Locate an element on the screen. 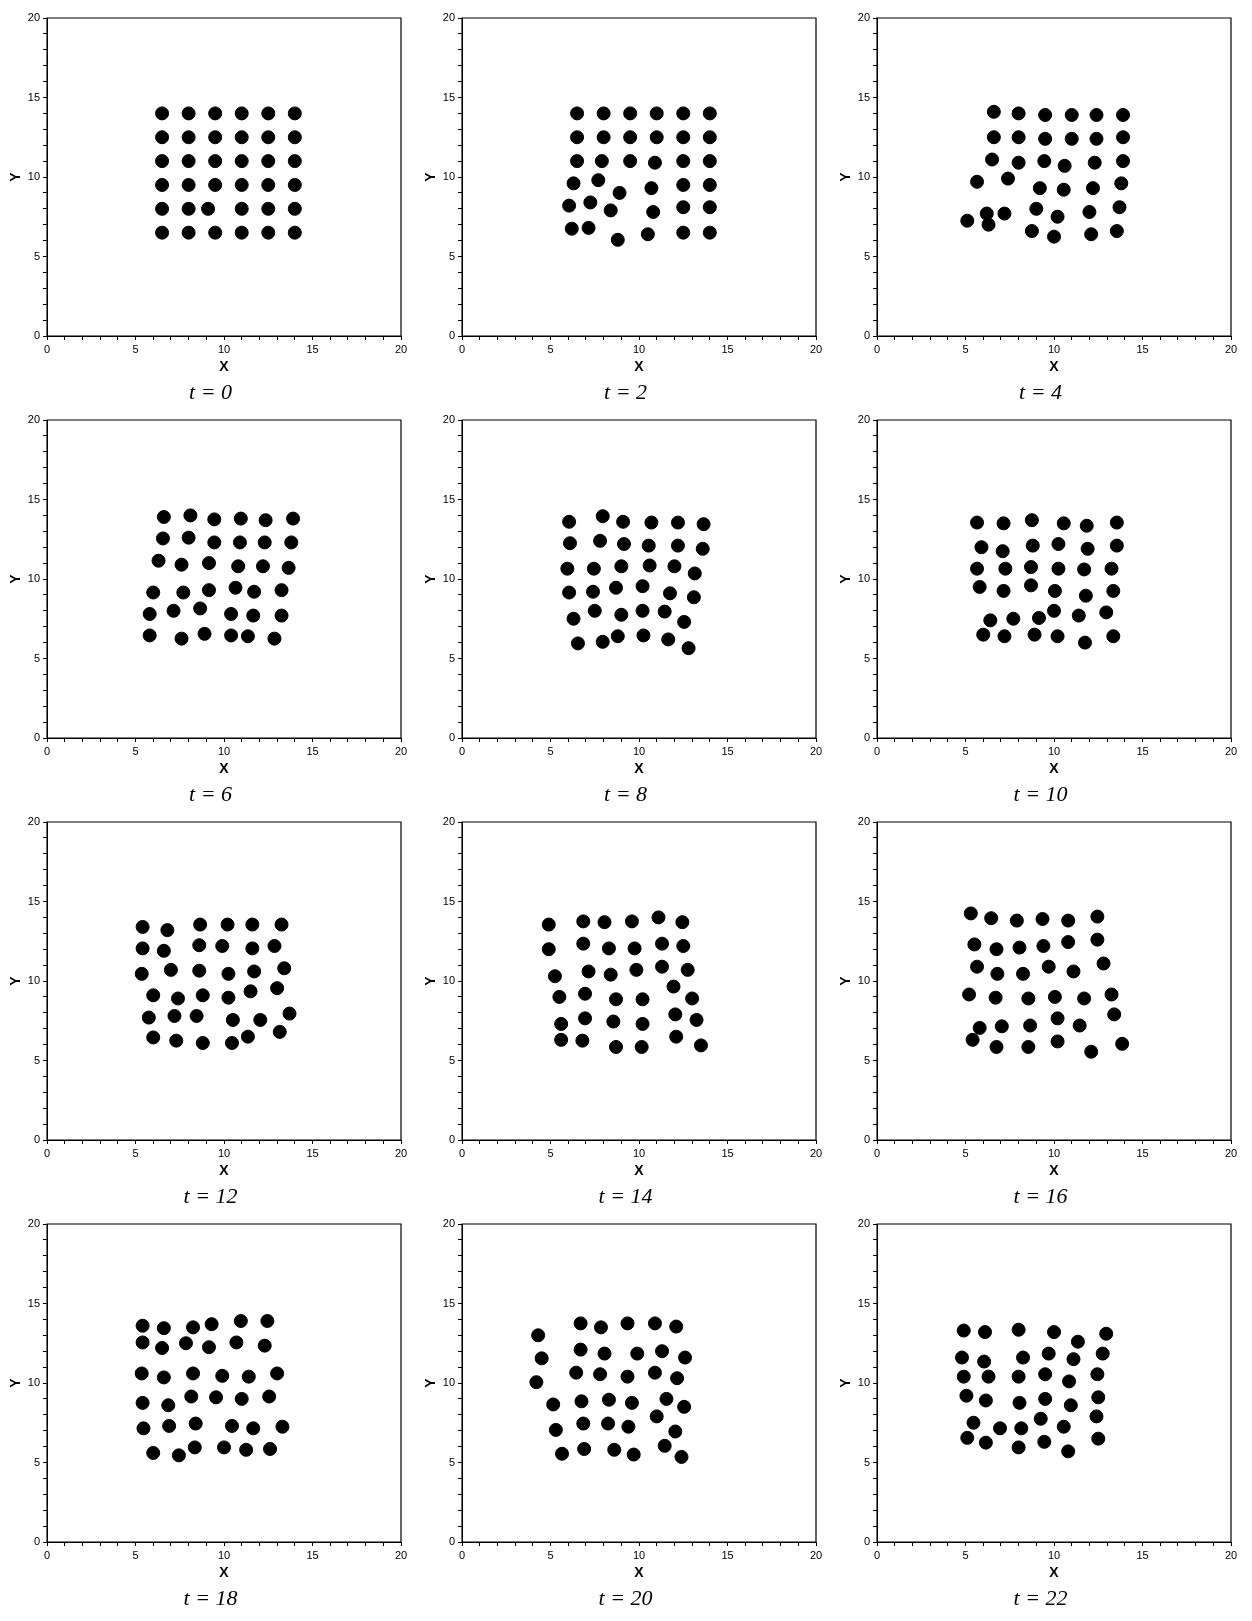  x-tick-label: 10 is located at coordinates (639, 1152).